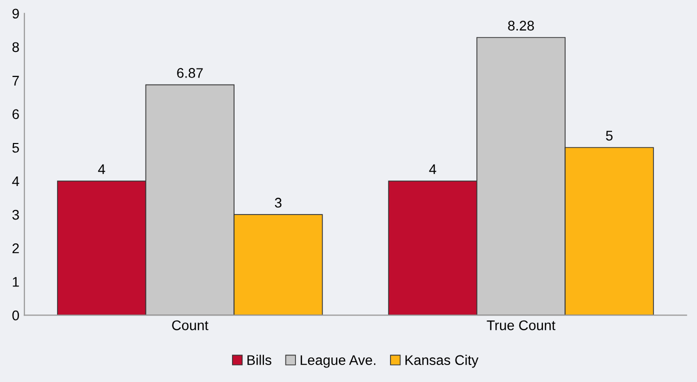  I want to click on legend-label: Bills, so click(260, 360).